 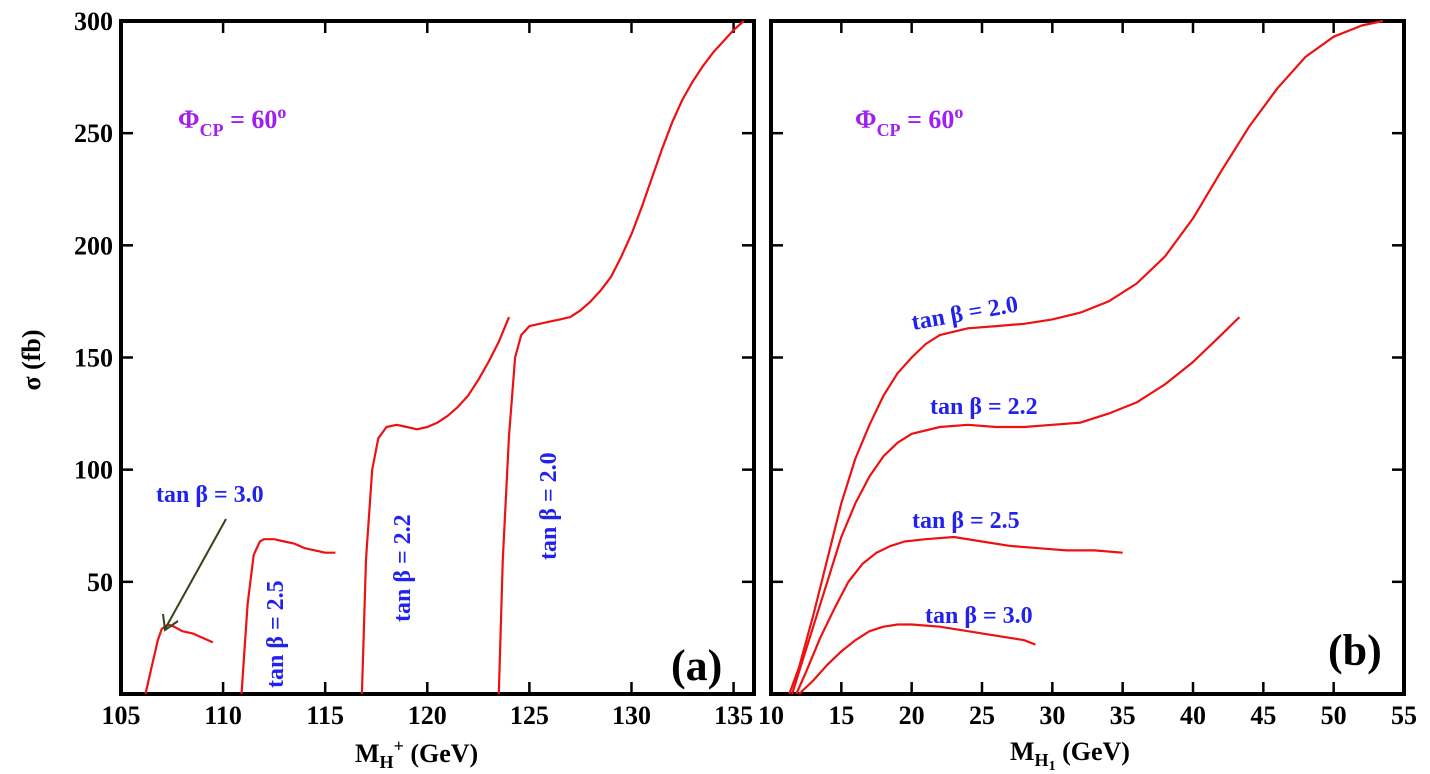 What do you see at coordinates (416, 754) in the screenshot?
I see `panel-a-x-axis-title: MH+ (GeV)` at bounding box center [416, 754].